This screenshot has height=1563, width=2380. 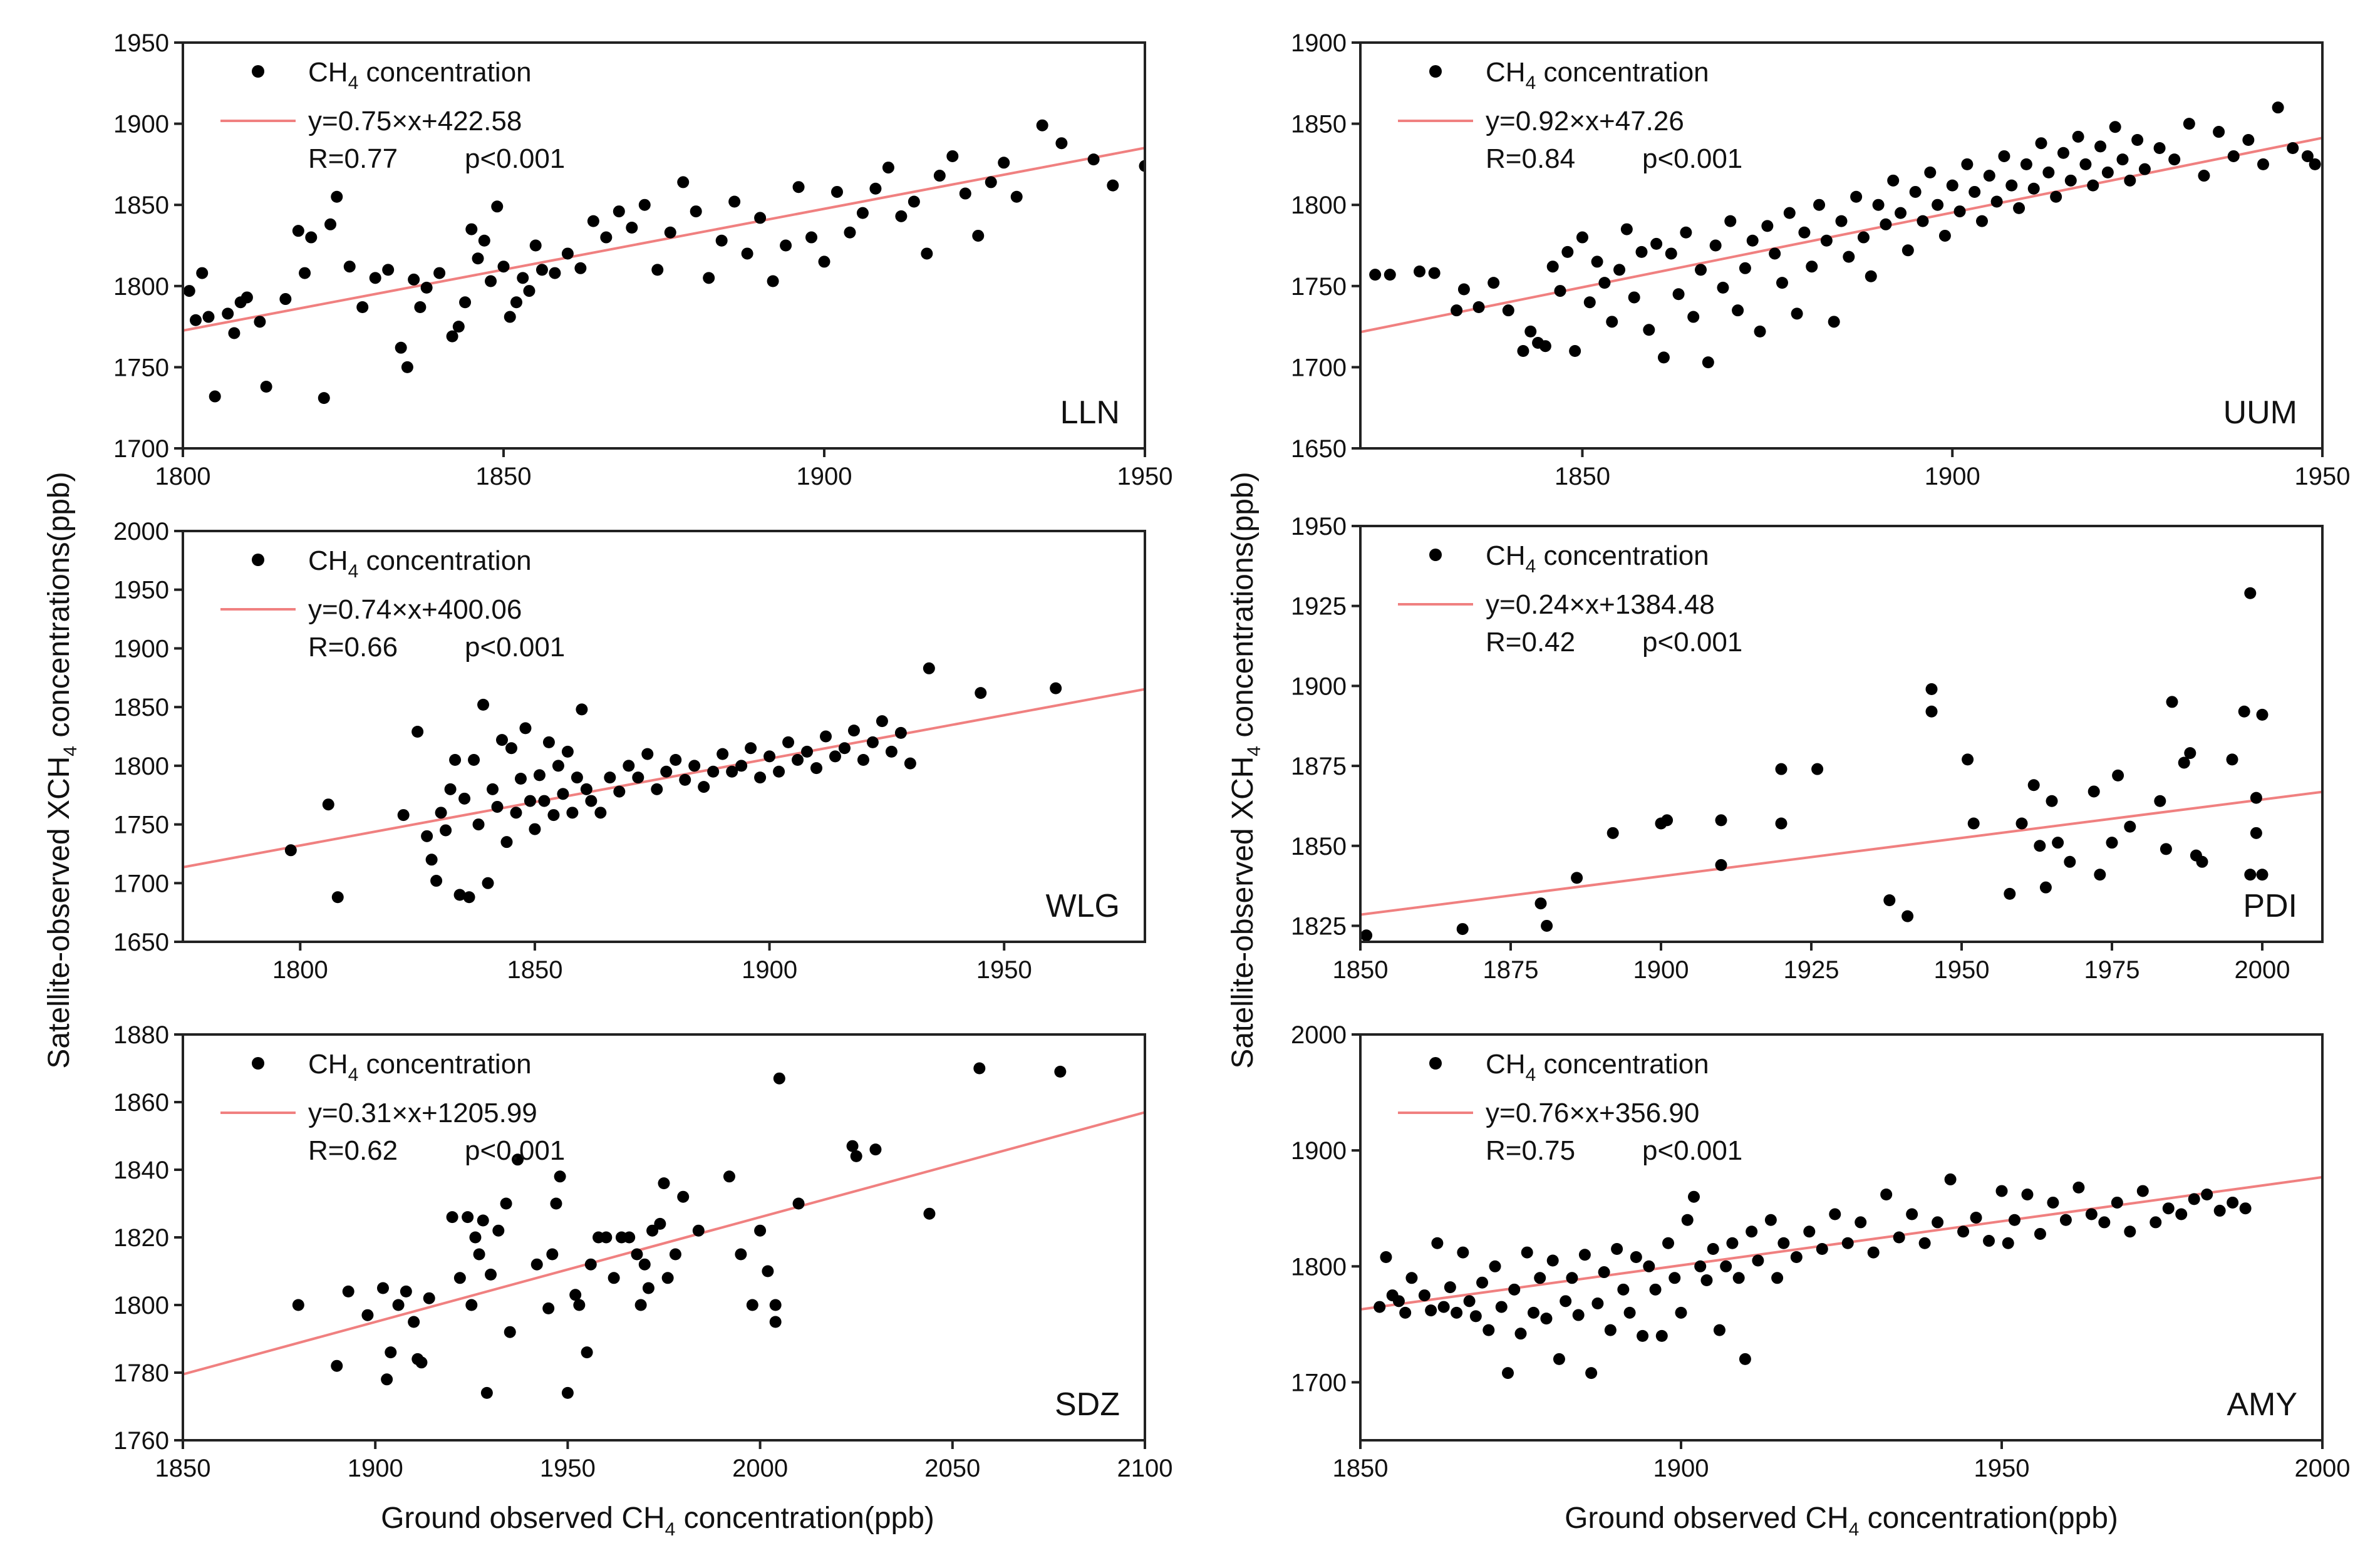 What do you see at coordinates (141, 1103) in the screenshot?
I see `y-tick-label: 1860` at bounding box center [141, 1103].